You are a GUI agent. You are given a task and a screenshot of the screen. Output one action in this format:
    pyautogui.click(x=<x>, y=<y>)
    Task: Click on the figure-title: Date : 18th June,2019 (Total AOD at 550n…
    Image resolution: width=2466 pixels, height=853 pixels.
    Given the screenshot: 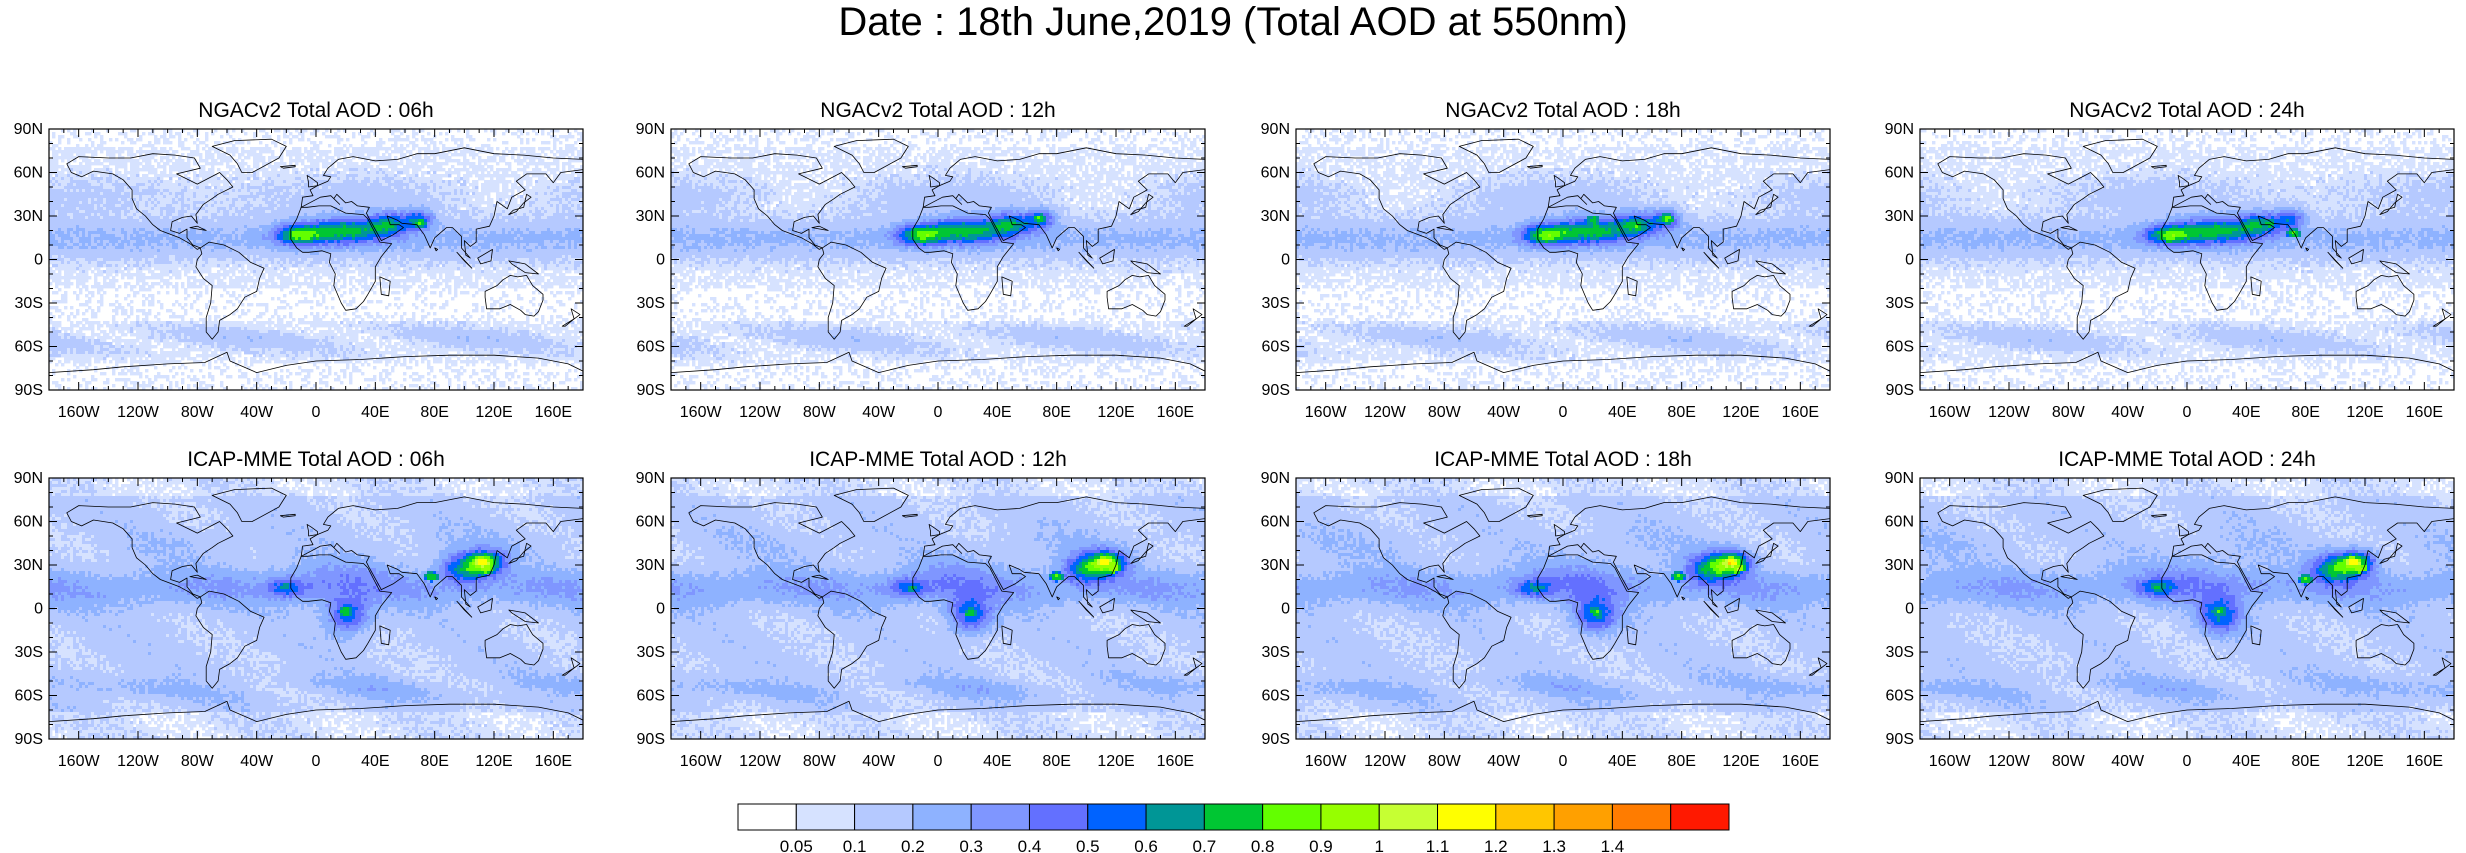 What is the action you would take?
    pyautogui.click(x=1233, y=22)
    